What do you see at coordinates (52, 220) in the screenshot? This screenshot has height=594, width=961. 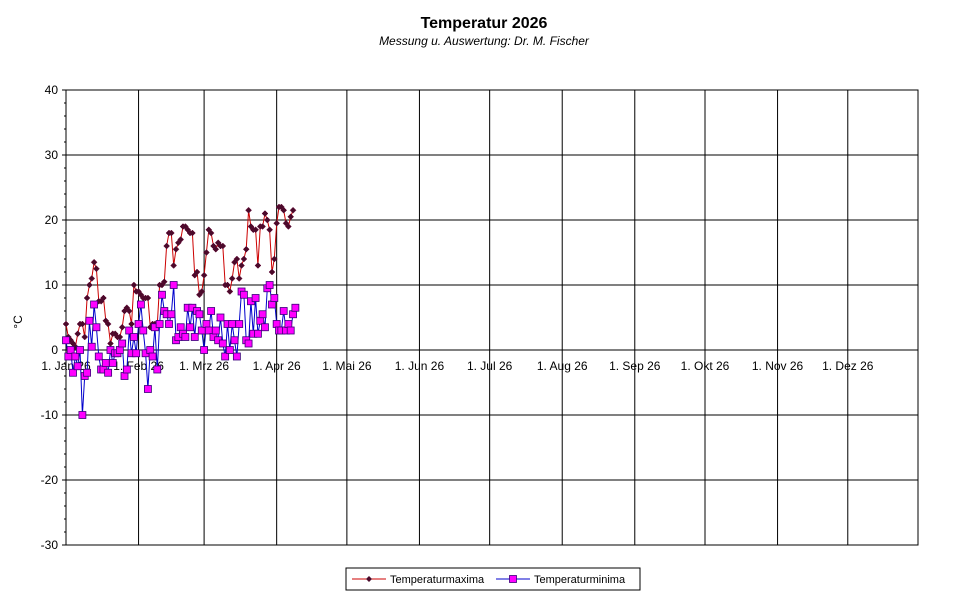 I see `y-tick-label: 20` at bounding box center [52, 220].